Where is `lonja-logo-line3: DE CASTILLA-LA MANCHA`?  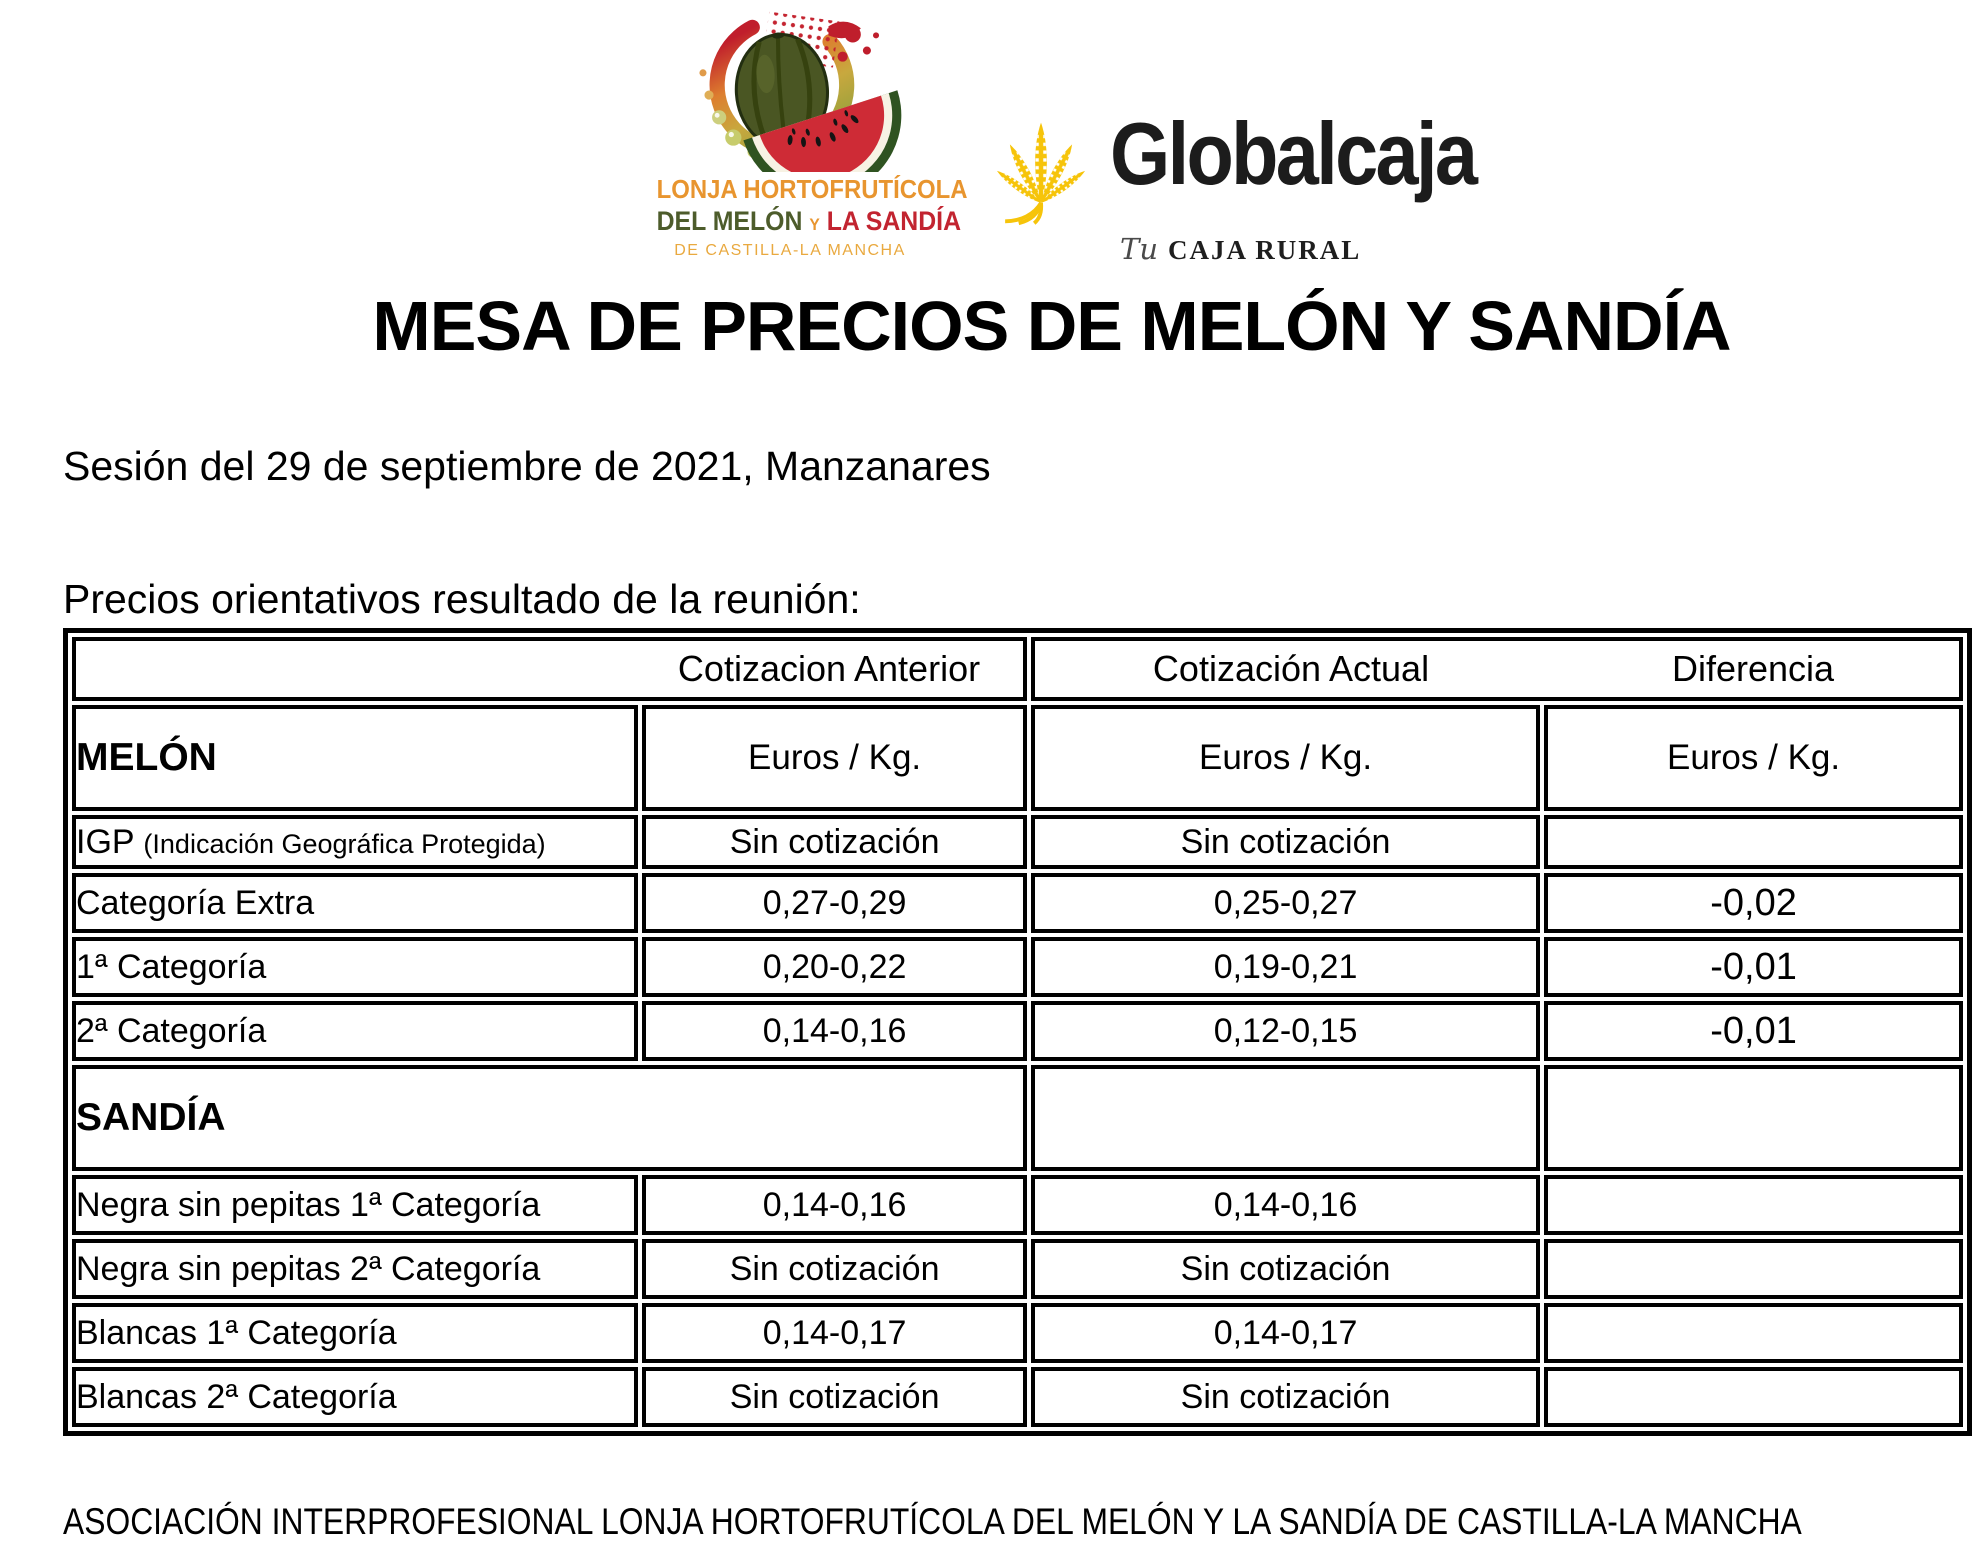 lonja-logo-line3: DE CASTILLA-LA MANCHA is located at coordinates (790, 250).